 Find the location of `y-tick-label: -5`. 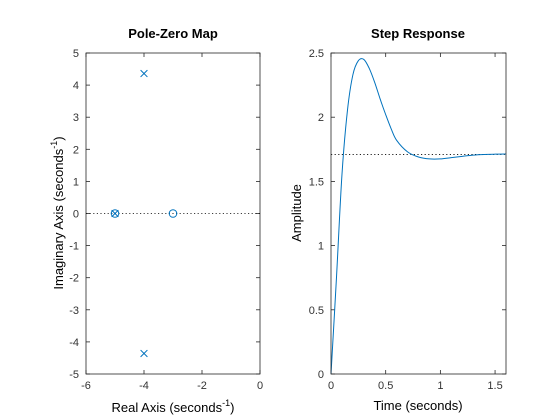

y-tick-label: -5 is located at coordinates (74, 375).